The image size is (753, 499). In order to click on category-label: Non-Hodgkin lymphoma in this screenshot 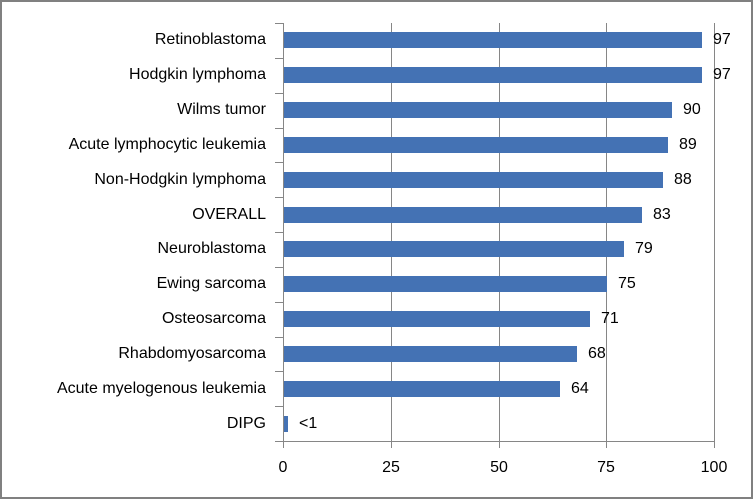, I will do `click(180, 179)`.